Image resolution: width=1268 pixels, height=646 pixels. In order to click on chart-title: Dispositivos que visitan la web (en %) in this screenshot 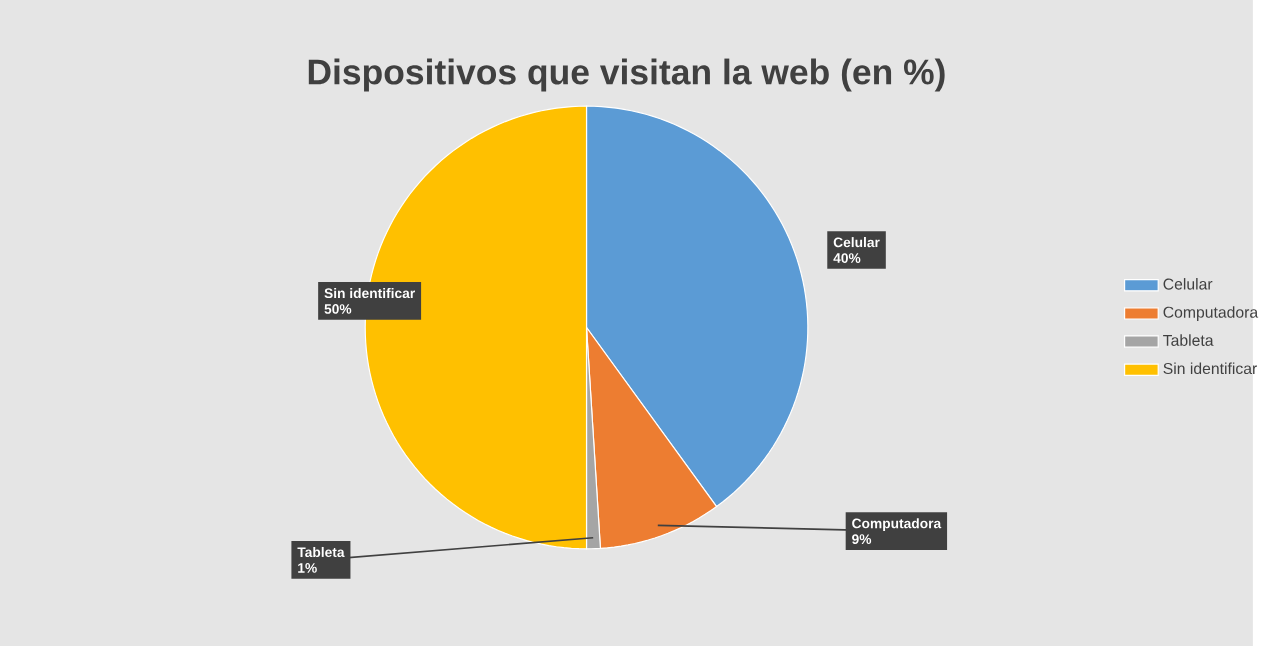, I will do `click(626, 75)`.